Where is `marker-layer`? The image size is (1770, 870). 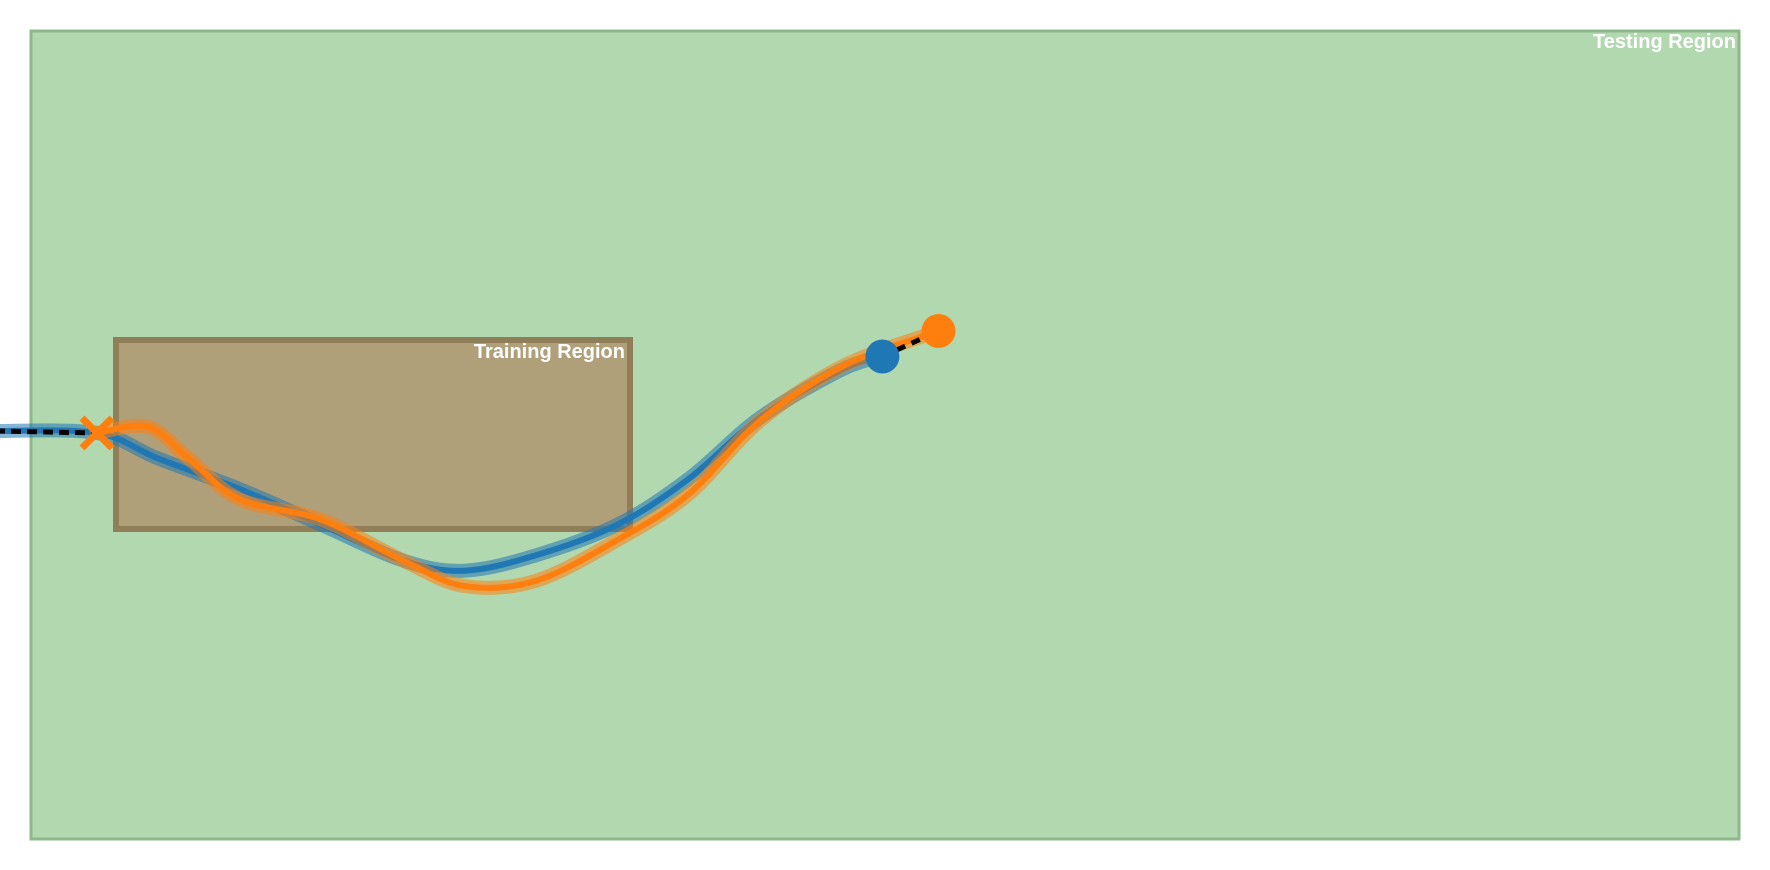
marker-layer is located at coordinates (478, 382).